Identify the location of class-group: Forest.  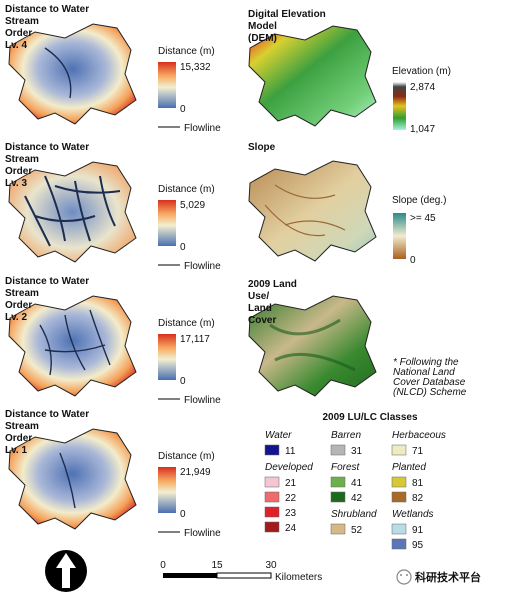
(346, 467).